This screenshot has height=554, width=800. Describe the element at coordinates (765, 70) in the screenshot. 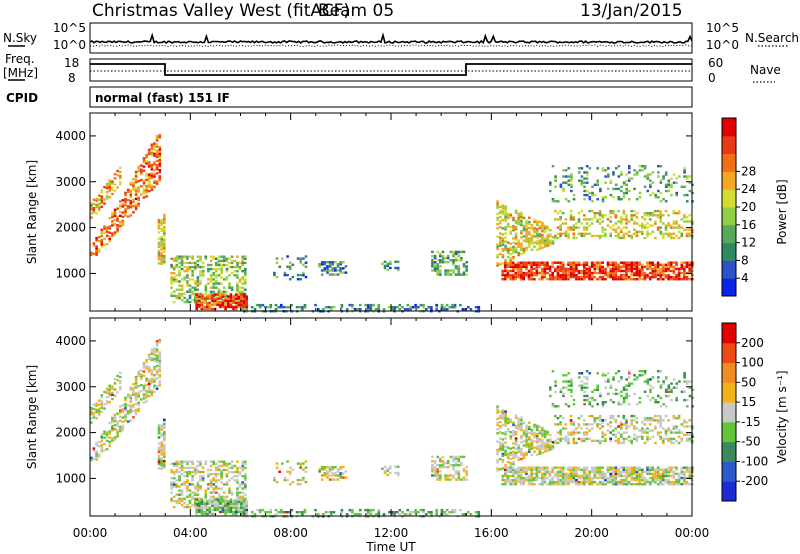

I see `nave-label: Nave` at that location.